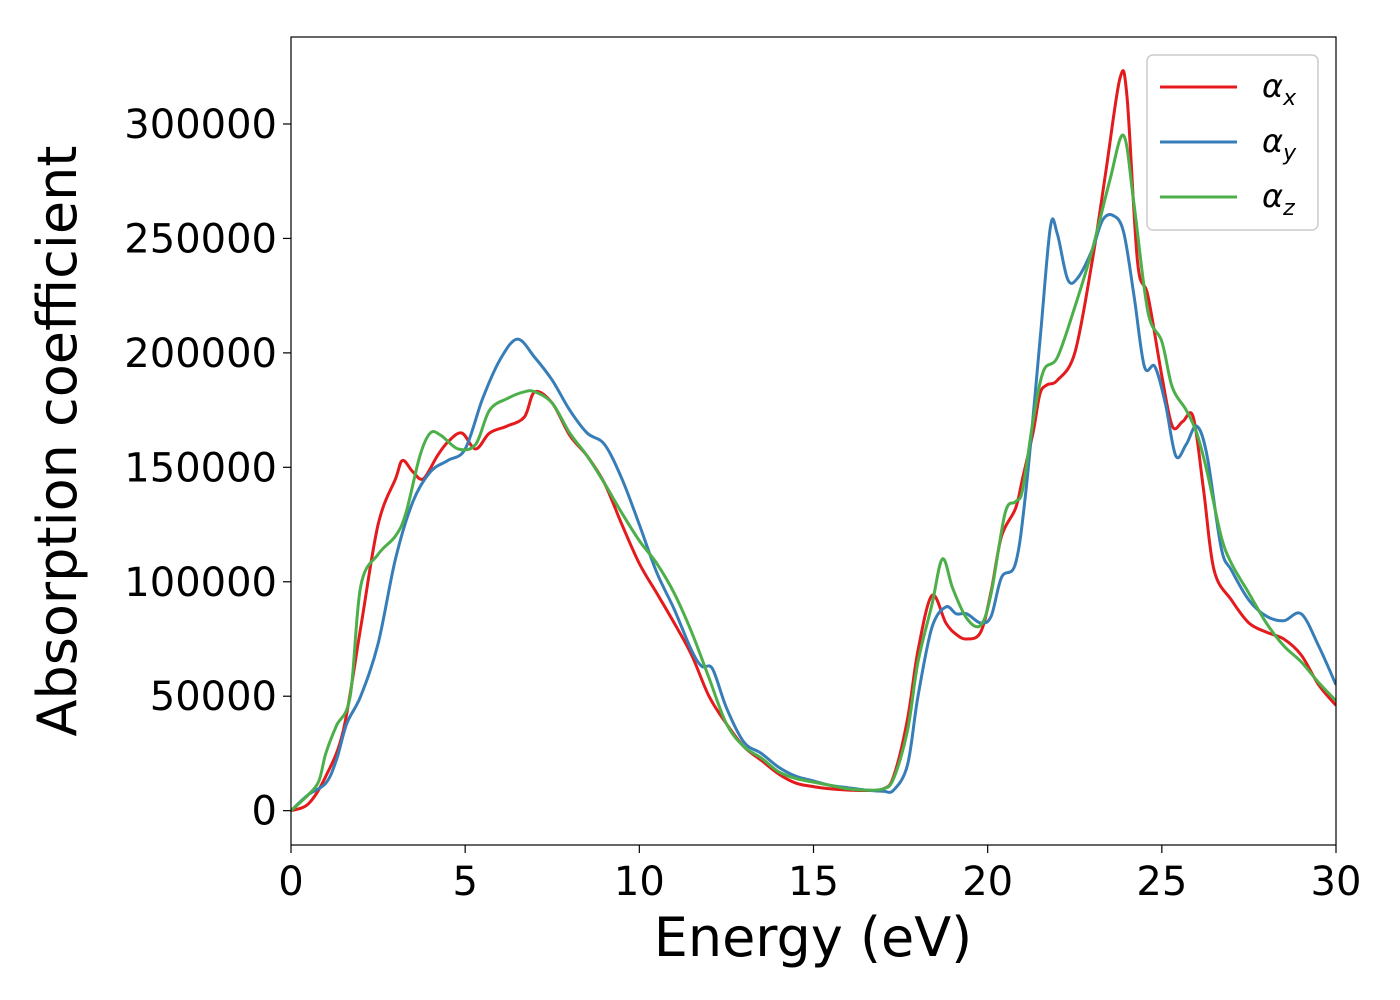  Describe the element at coordinates (200, 125) in the screenshot. I see `y-tick-label: 300000` at that location.